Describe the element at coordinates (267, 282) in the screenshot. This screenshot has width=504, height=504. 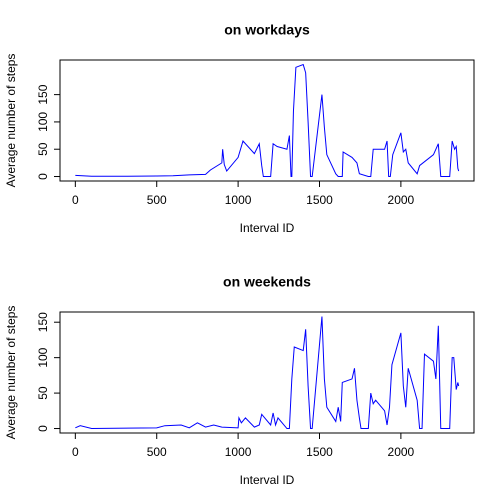
I see `chart-title: on weekends` at that location.